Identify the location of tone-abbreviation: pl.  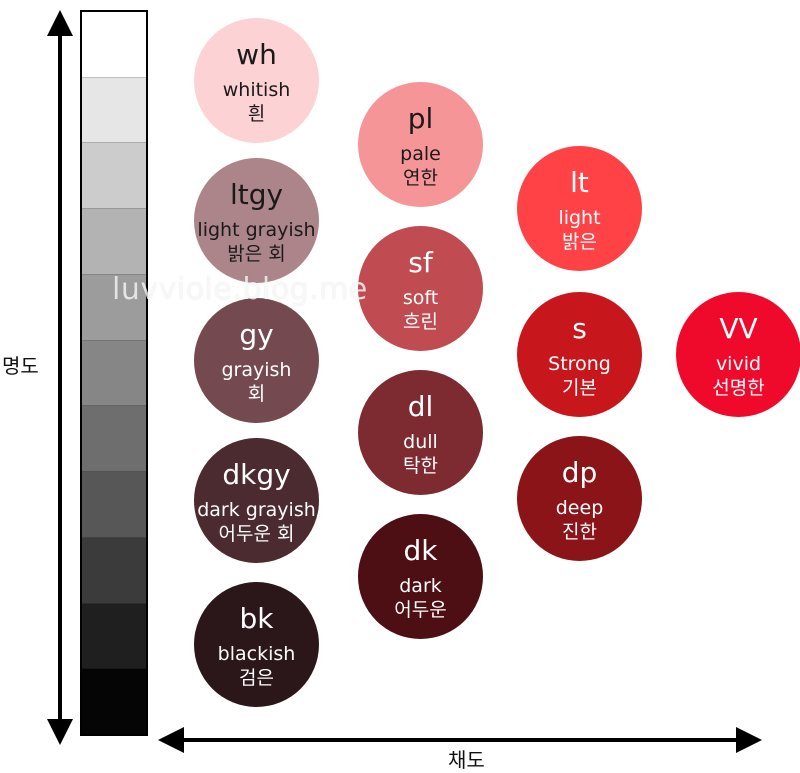
(420, 118).